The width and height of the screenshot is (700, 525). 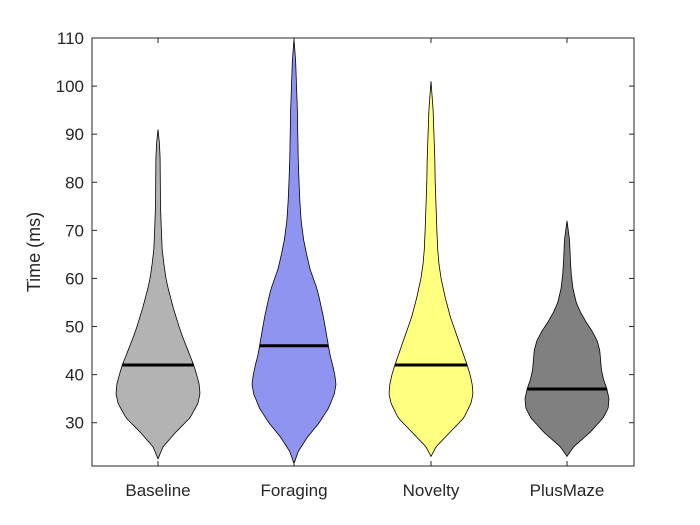 What do you see at coordinates (74, 182) in the screenshot?
I see `y-tick-label: 80` at bounding box center [74, 182].